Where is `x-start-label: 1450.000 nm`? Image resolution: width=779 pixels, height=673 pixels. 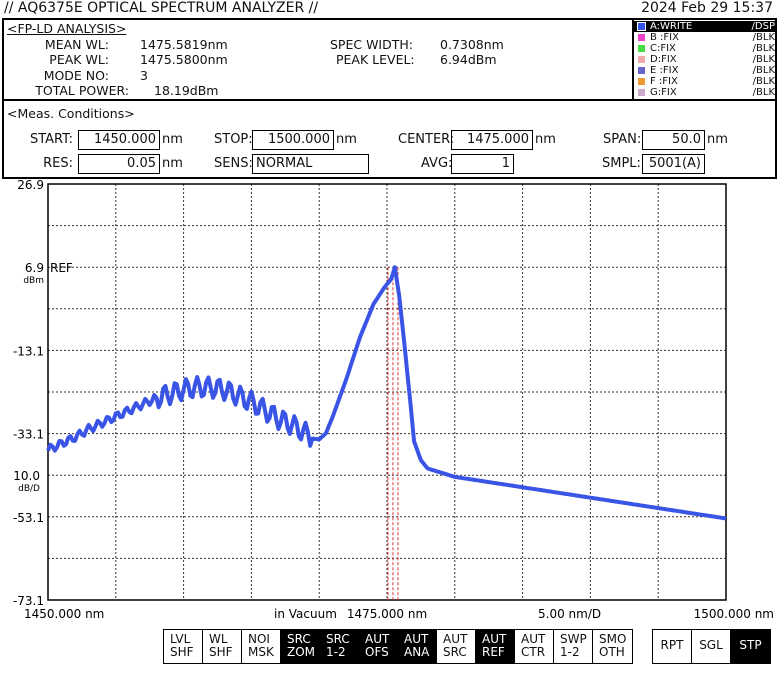 x-start-label: 1450.000 nm is located at coordinates (64, 614).